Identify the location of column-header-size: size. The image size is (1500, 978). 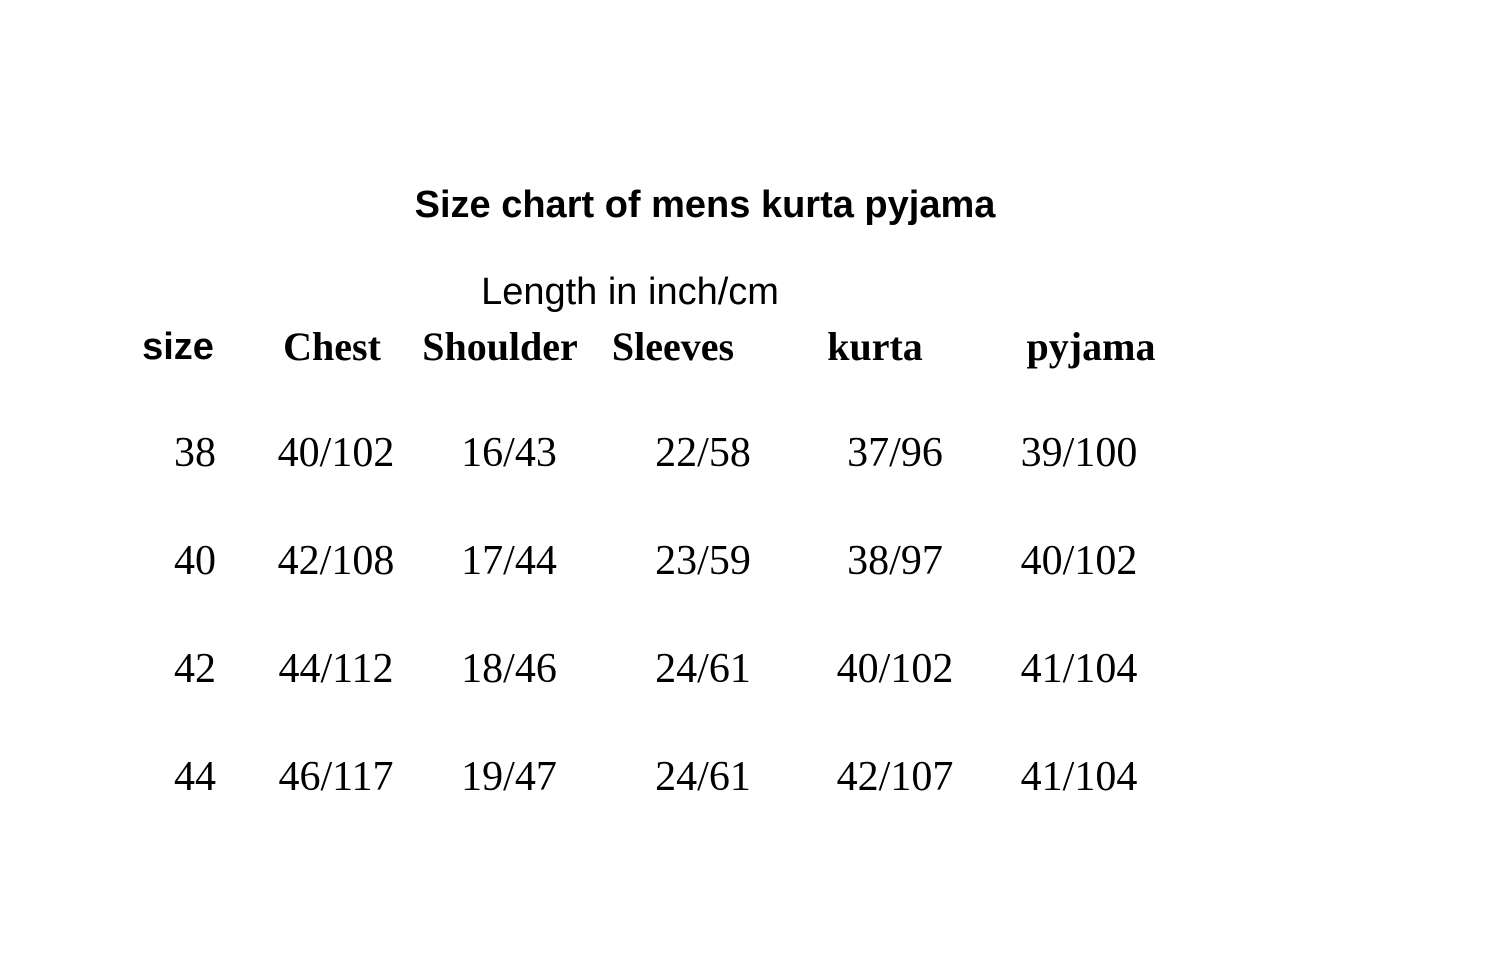
(178, 347).